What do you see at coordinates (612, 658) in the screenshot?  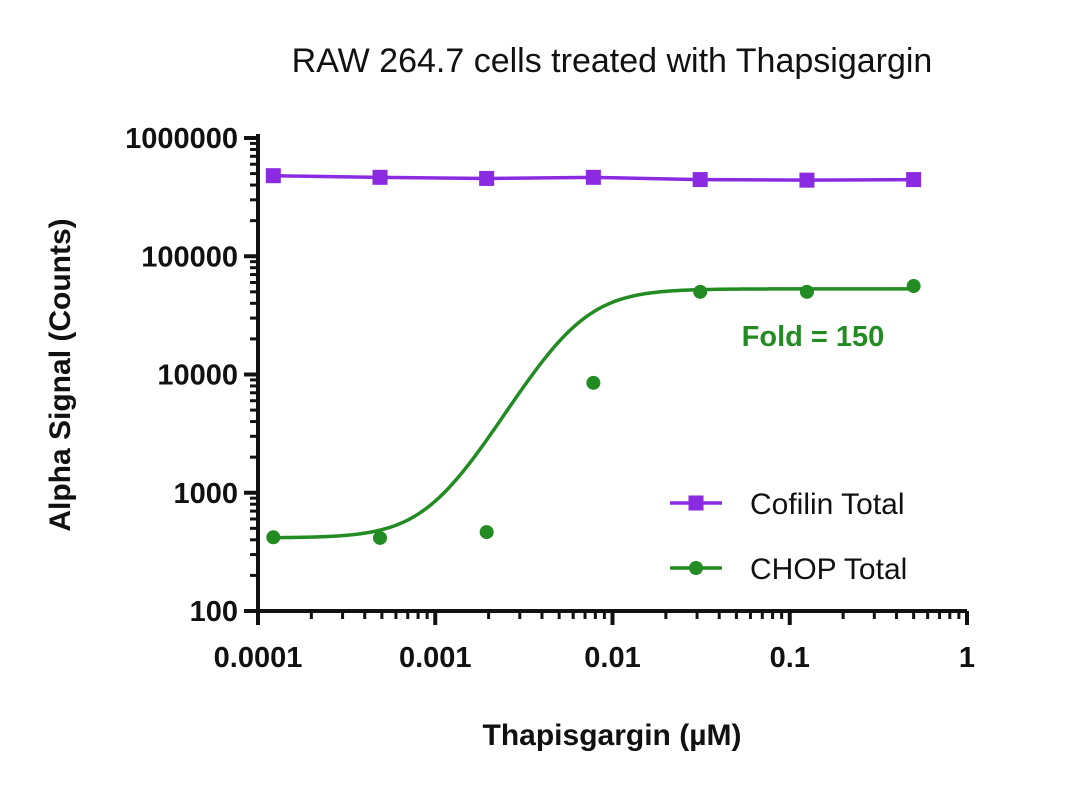 I see `x-tick-label: 0.01` at bounding box center [612, 658].